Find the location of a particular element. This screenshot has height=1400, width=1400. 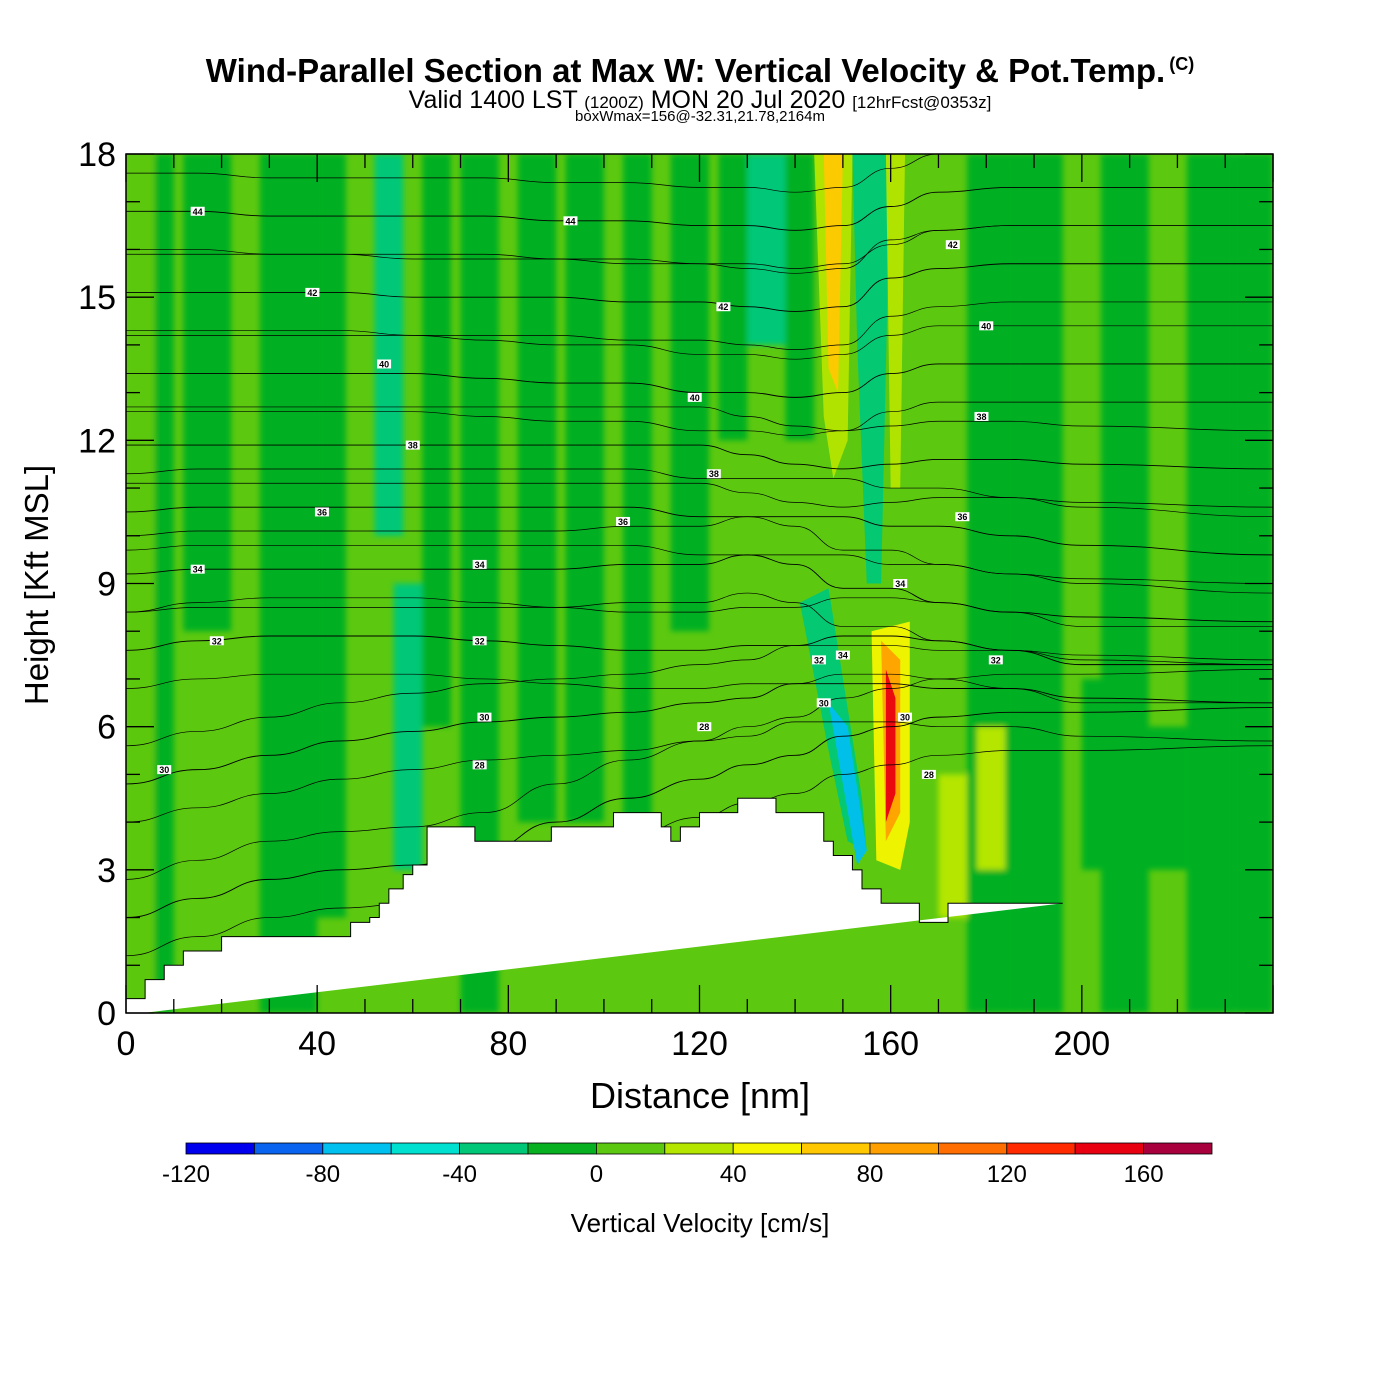

boxwmax-label: boxWmax=156@-32.31,21.78,2164m is located at coordinates (700, 116).